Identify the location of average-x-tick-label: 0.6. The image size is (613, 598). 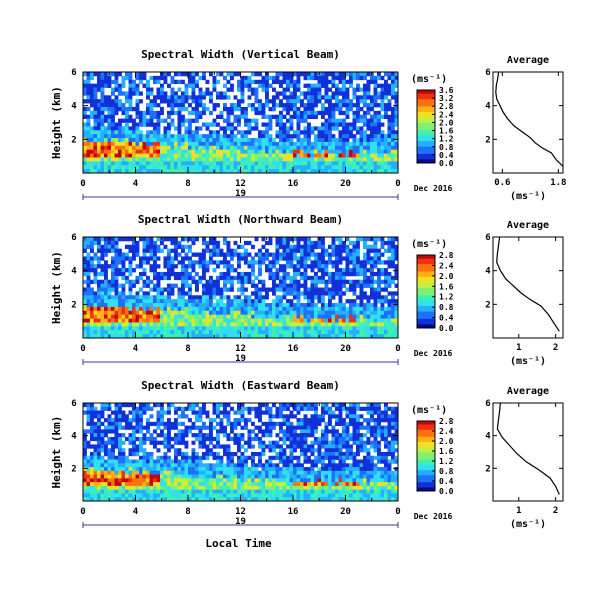
(502, 183).